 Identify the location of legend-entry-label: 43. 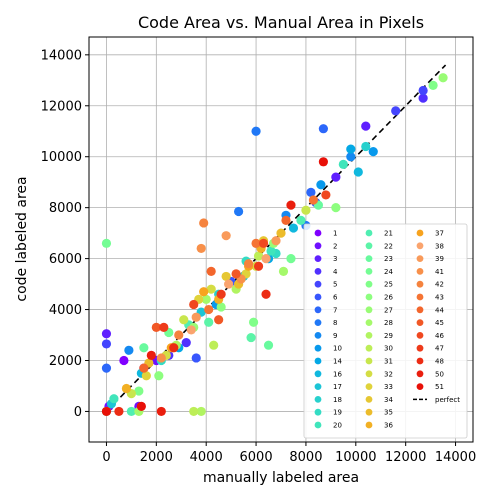
(439, 298).